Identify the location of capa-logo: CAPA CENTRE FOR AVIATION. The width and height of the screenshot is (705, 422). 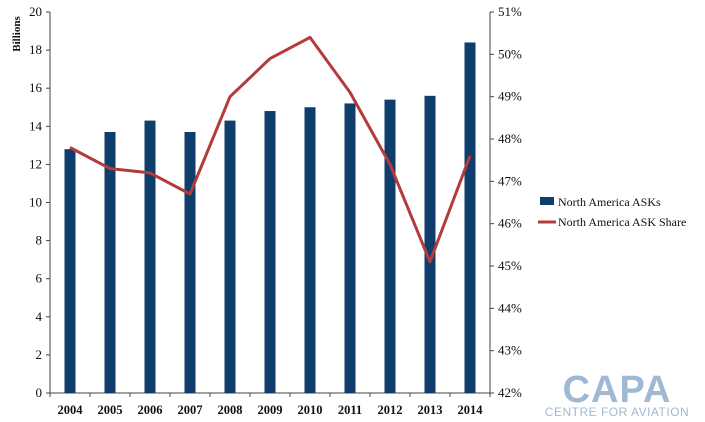
(617, 394).